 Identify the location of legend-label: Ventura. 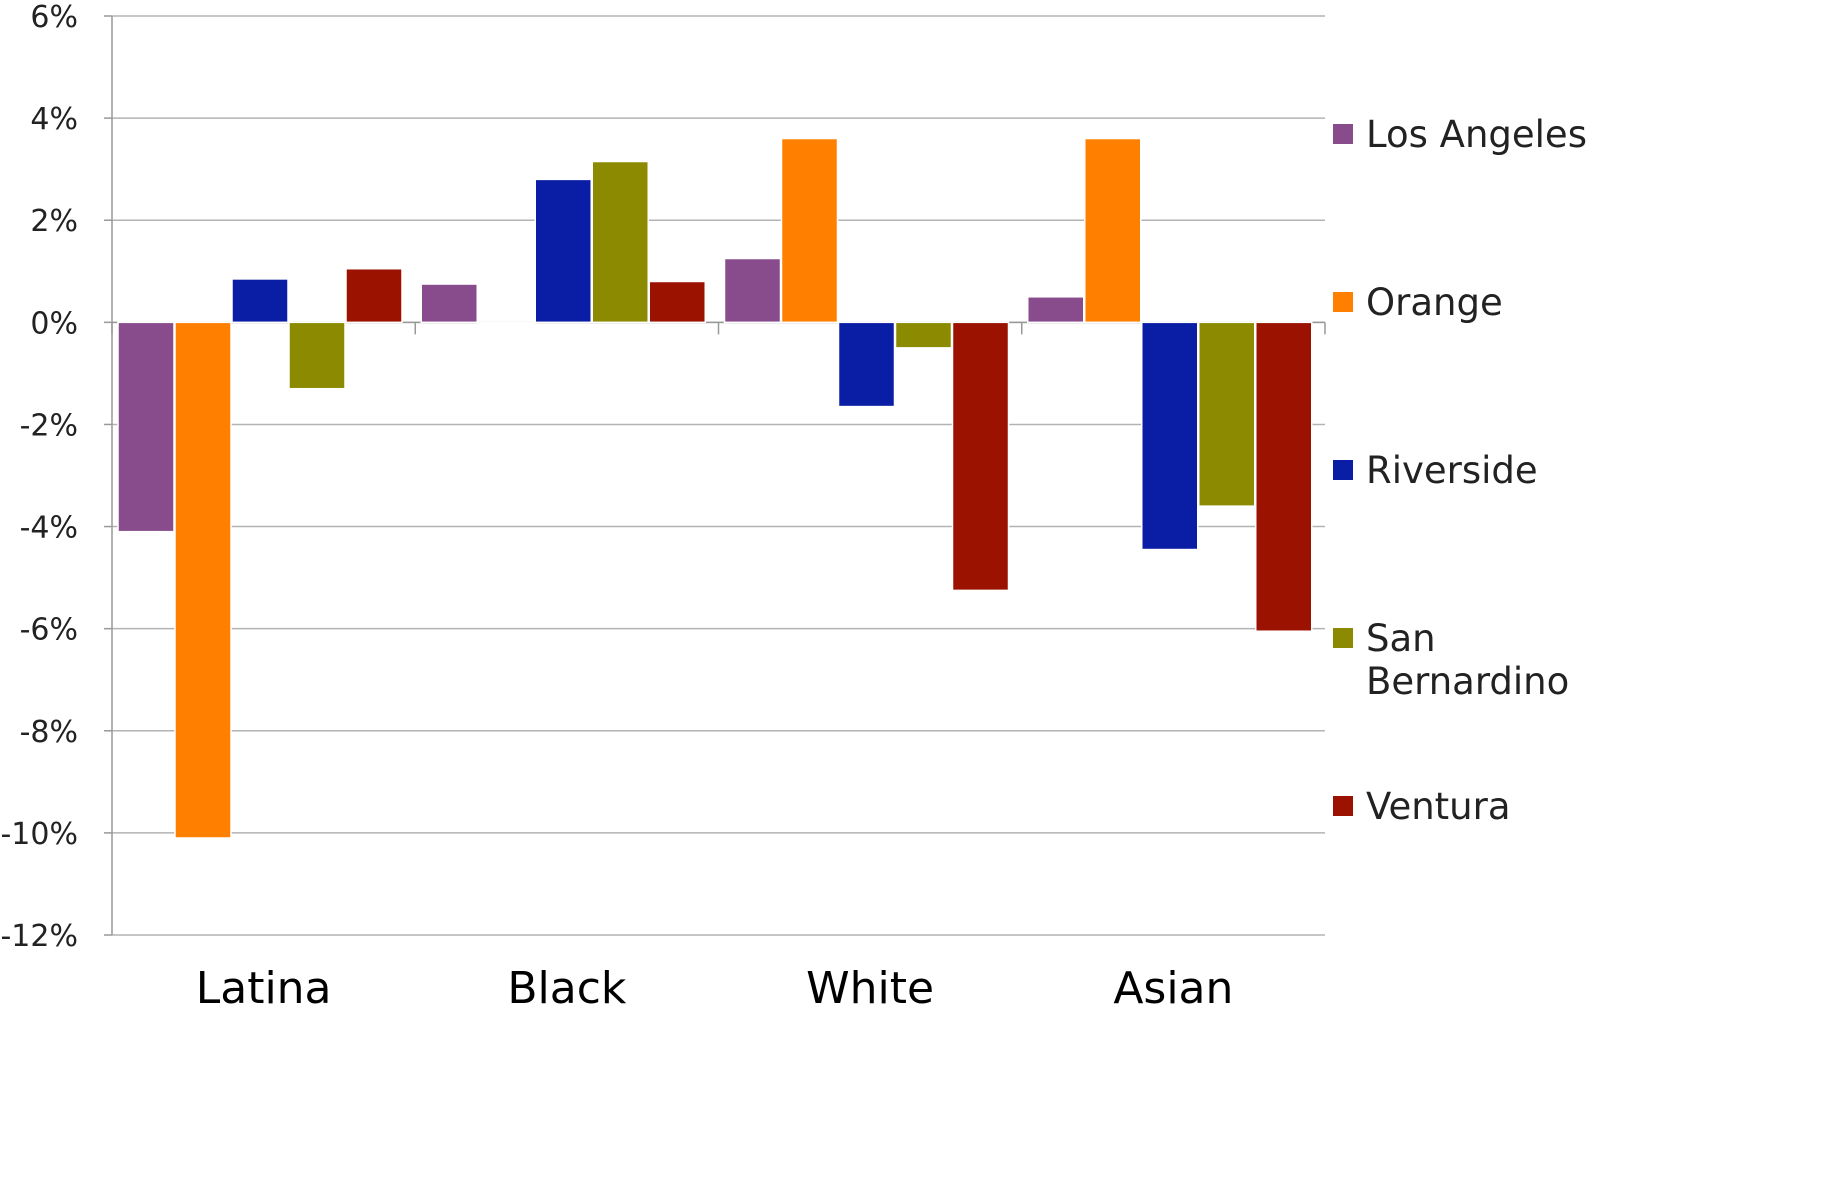
(1438, 806).